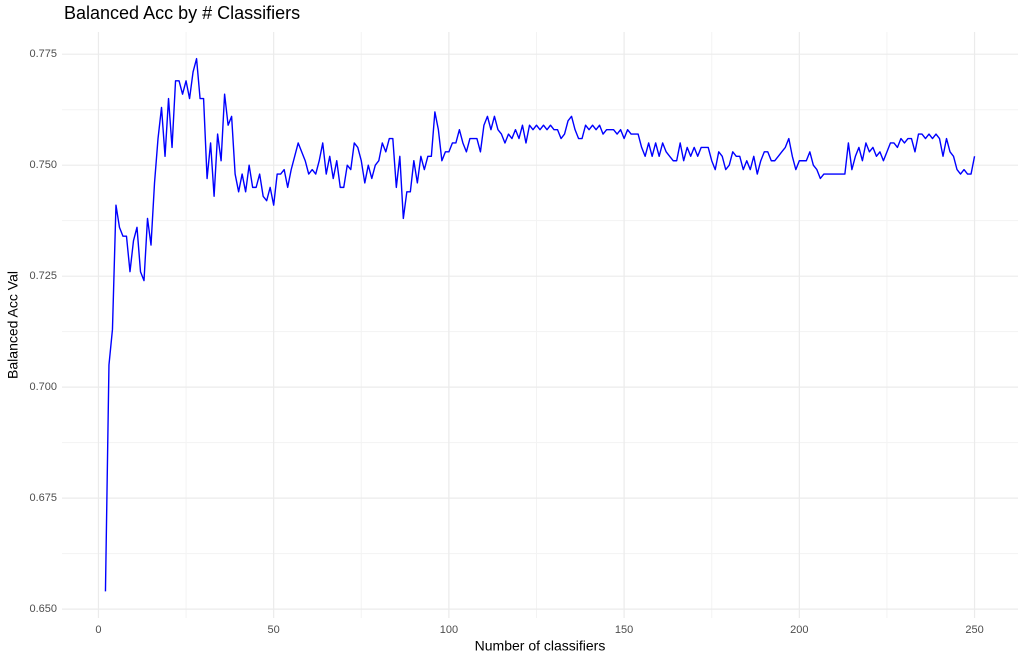  What do you see at coordinates (799, 630) in the screenshot?
I see `x-tick-label: 200` at bounding box center [799, 630].